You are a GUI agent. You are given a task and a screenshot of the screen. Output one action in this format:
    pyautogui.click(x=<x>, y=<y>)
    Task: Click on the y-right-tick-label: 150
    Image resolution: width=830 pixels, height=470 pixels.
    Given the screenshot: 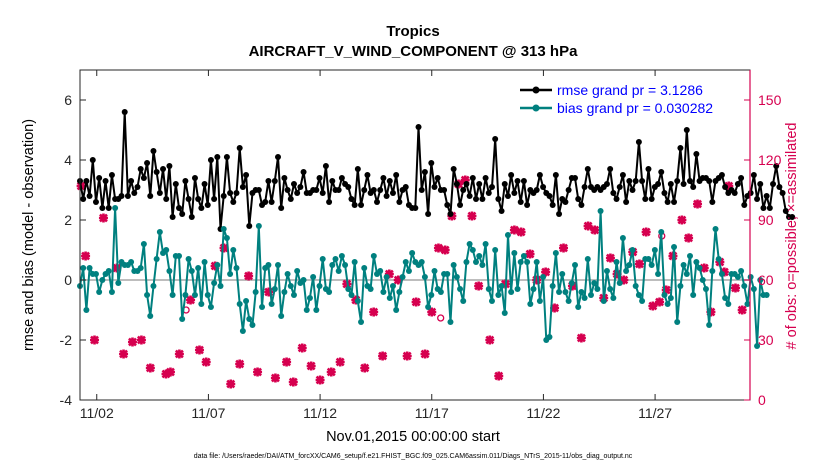 What is the action you would take?
    pyautogui.click(x=770, y=100)
    